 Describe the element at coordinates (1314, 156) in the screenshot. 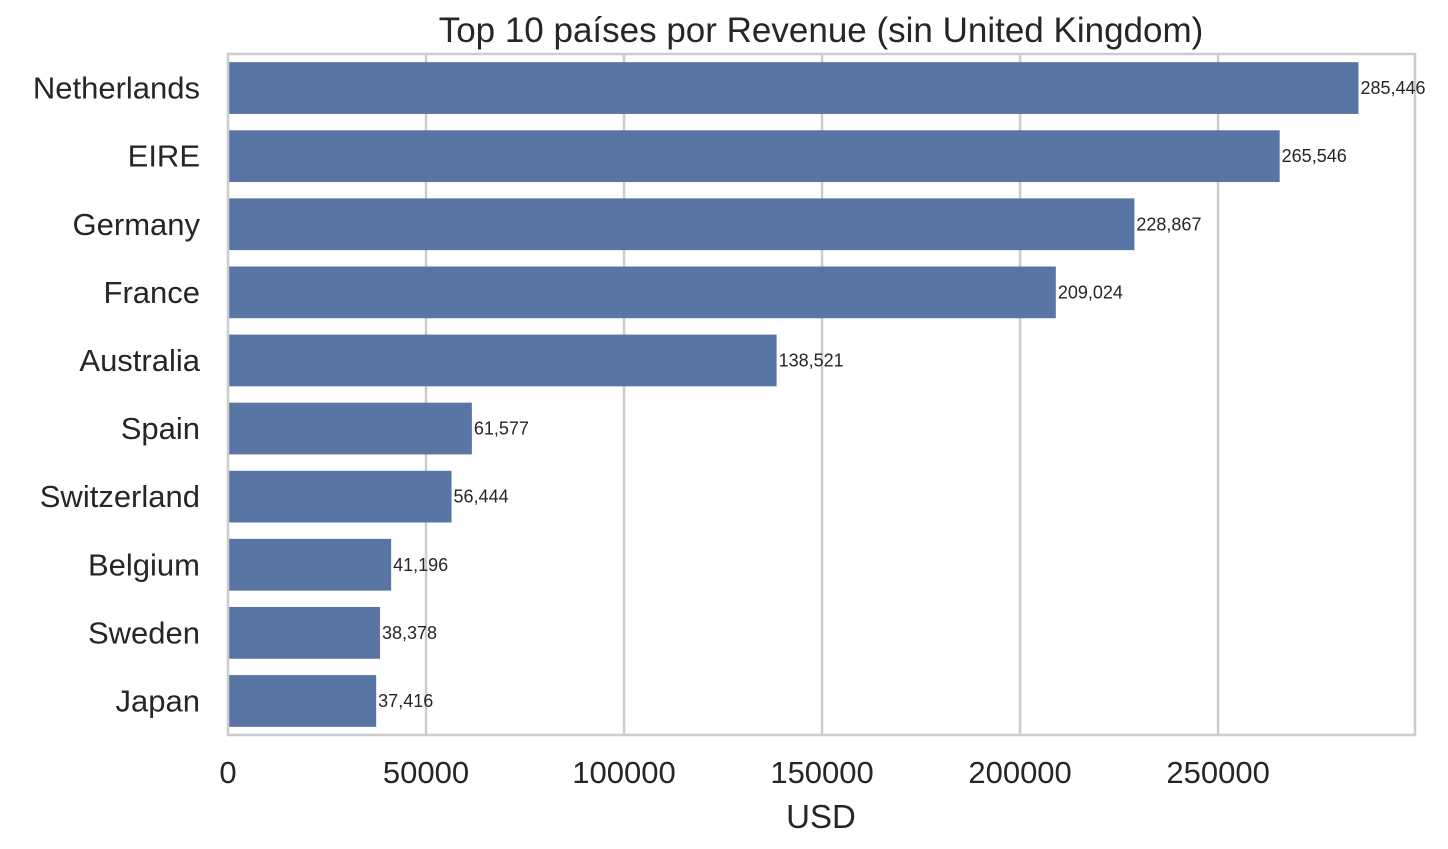

I see `data-label: 265,546` at that location.